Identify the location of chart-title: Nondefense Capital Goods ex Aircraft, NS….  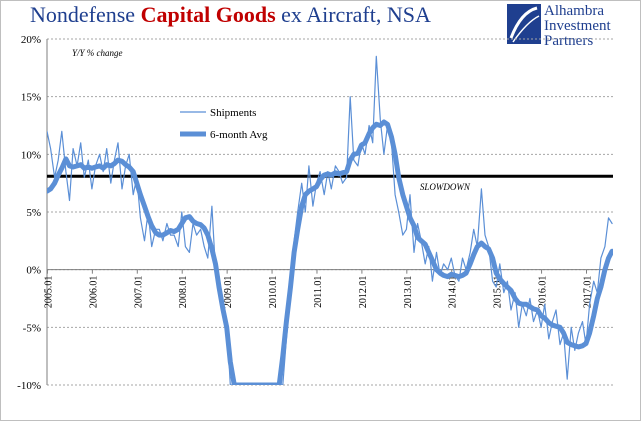
(230, 15).